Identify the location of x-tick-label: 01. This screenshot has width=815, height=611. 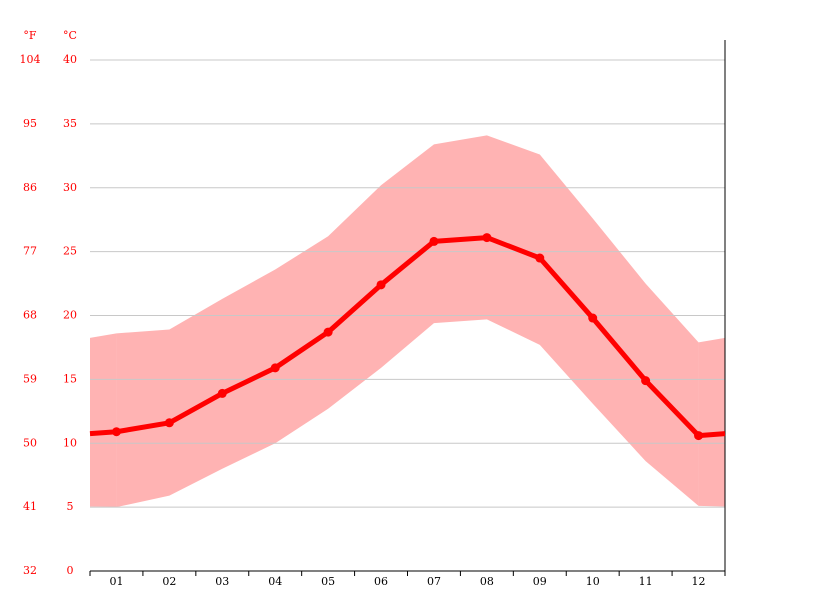
(116, 581).